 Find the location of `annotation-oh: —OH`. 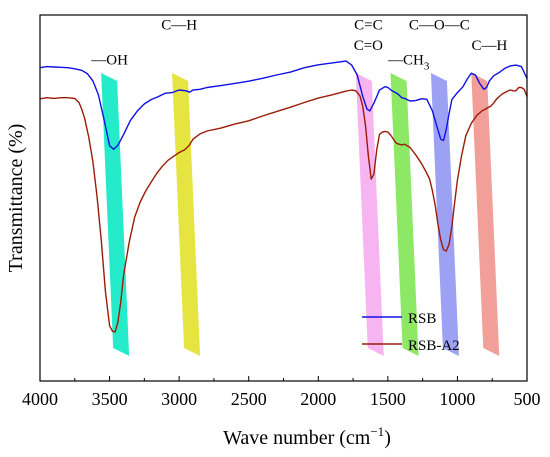

annotation-oh: —OH is located at coordinates (109, 60).